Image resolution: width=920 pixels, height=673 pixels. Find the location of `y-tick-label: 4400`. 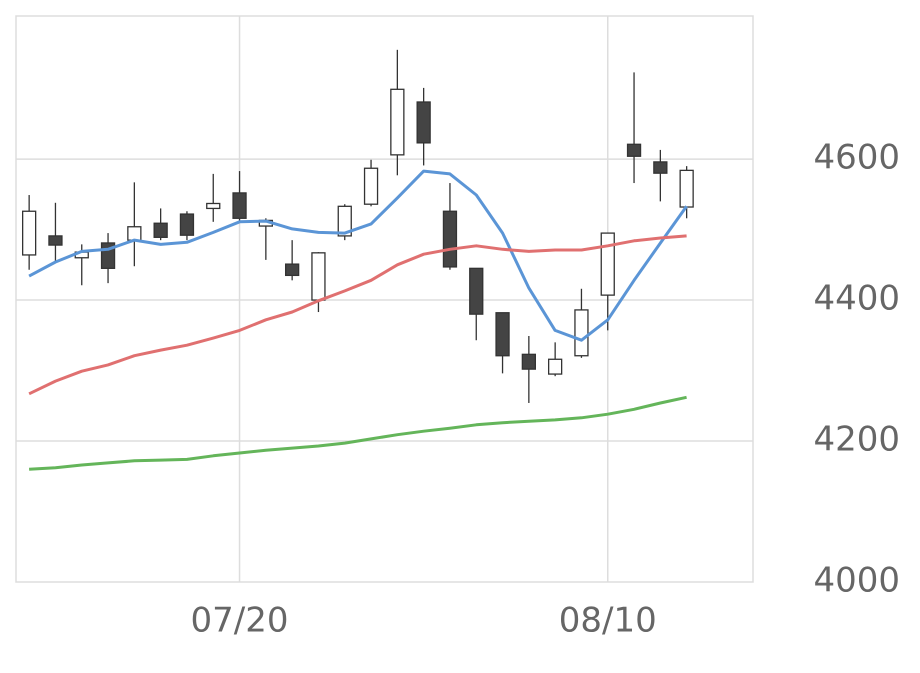

y-tick-label: 4400 is located at coordinates (856, 299).